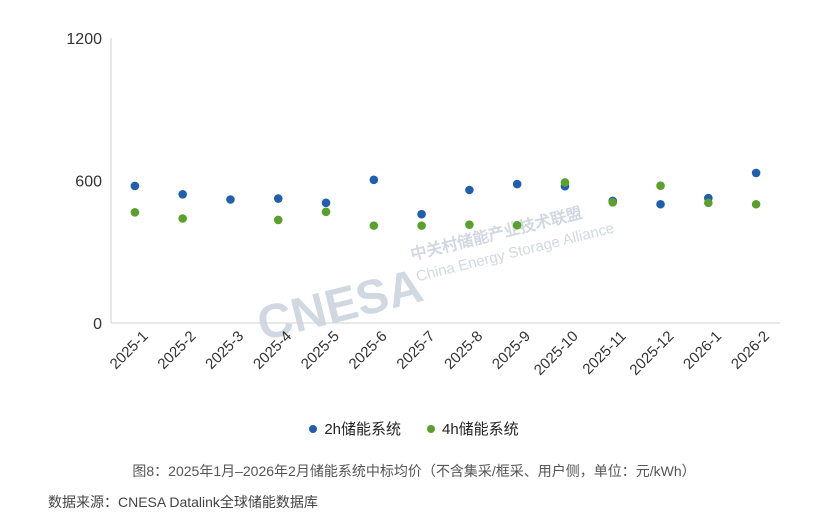 The height and width of the screenshot is (518, 828). I want to click on x-tick-label: 2026-1, so click(702, 350).